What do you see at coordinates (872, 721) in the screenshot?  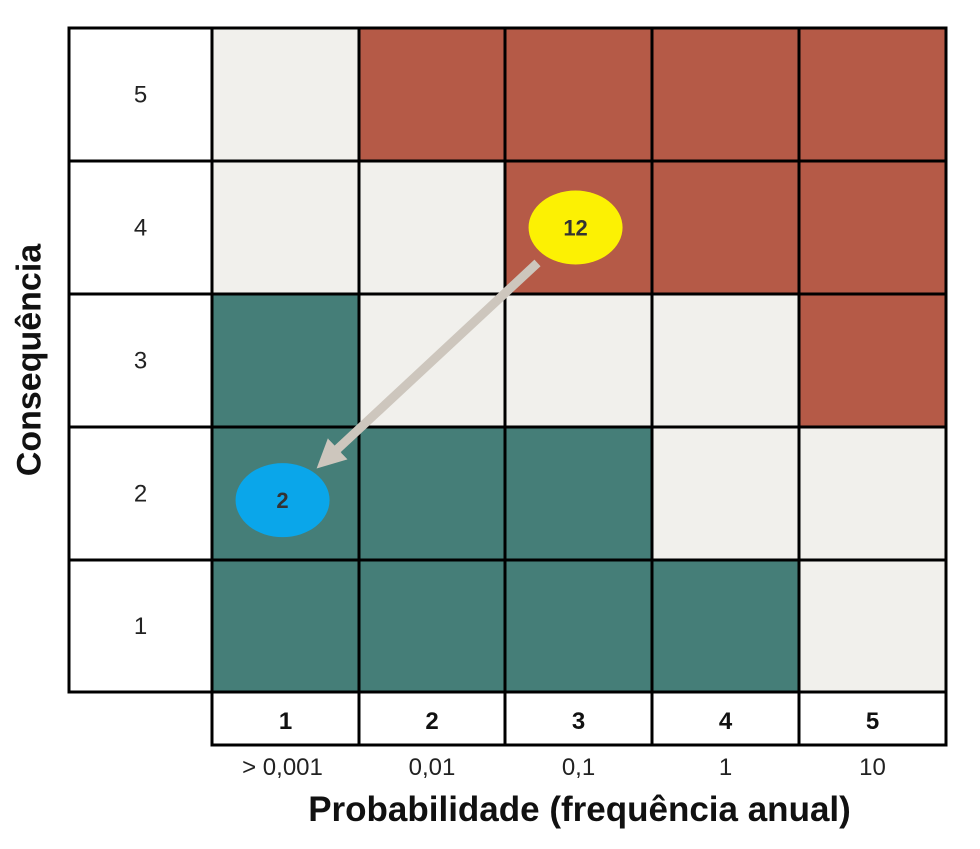 I see `x-tick-label: 5` at bounding box center [872, 721].